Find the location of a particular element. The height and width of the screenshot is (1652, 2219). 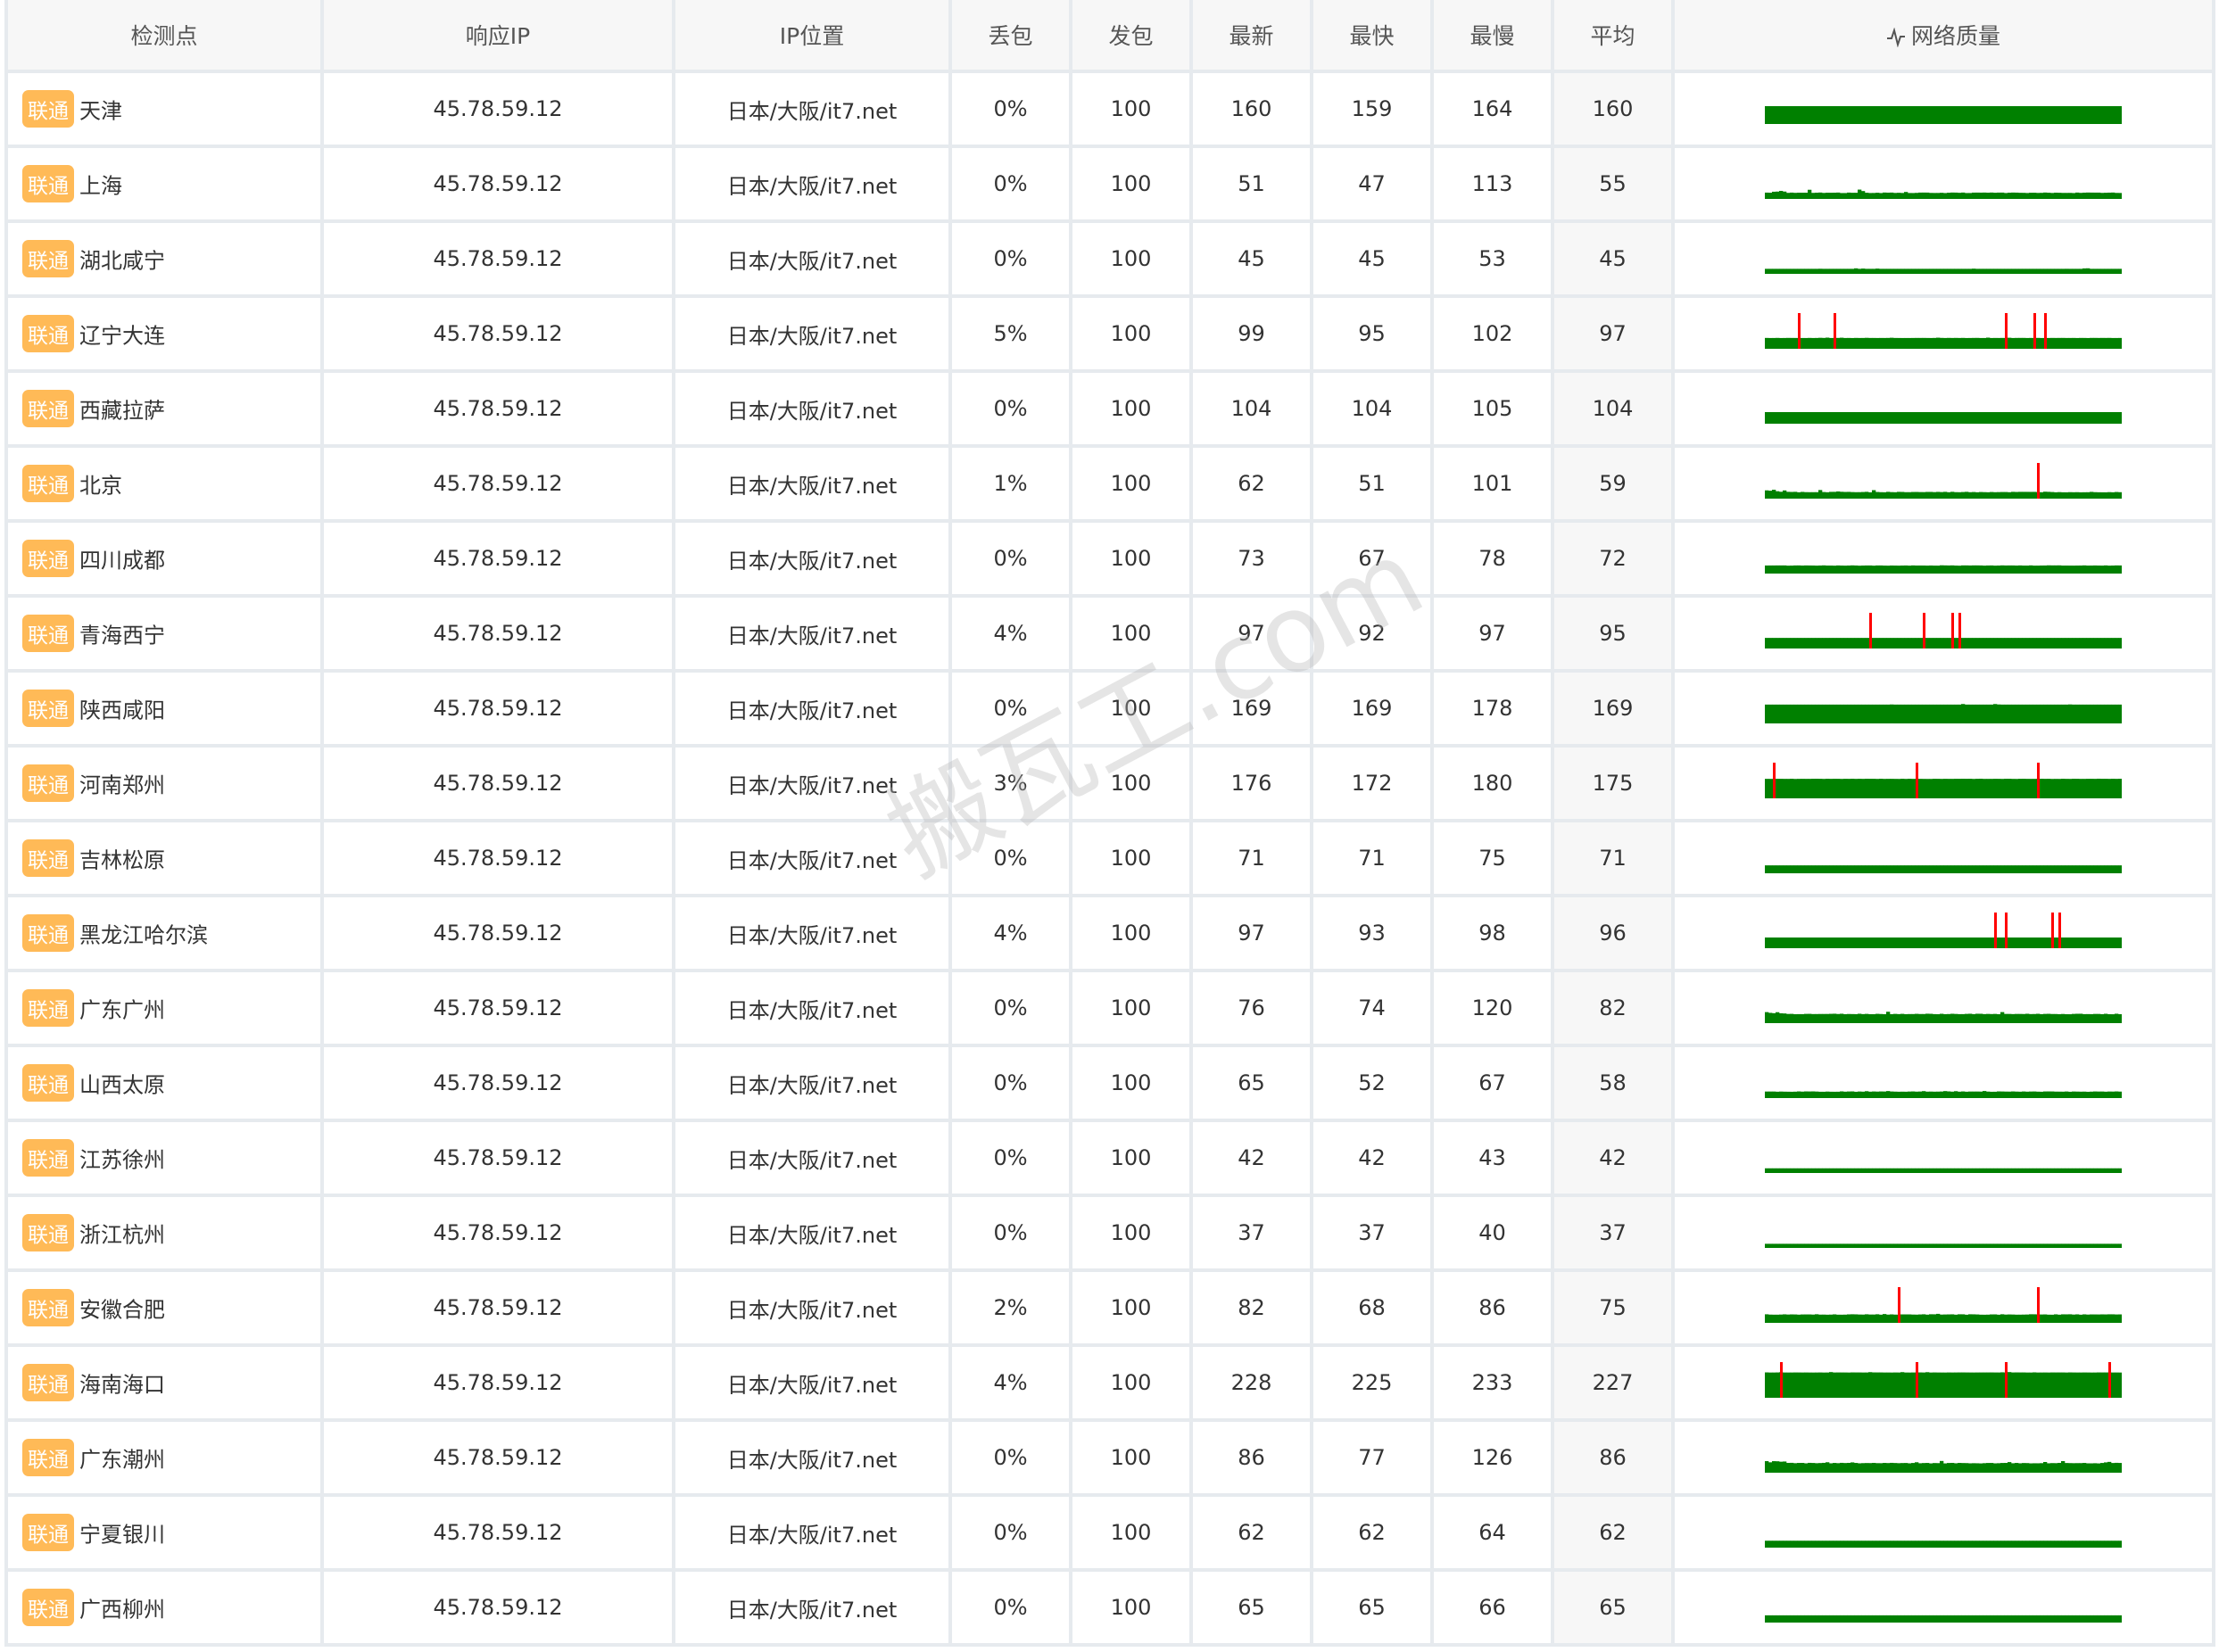

fastest-cell: 71 is located at coordinates (1371, 858).